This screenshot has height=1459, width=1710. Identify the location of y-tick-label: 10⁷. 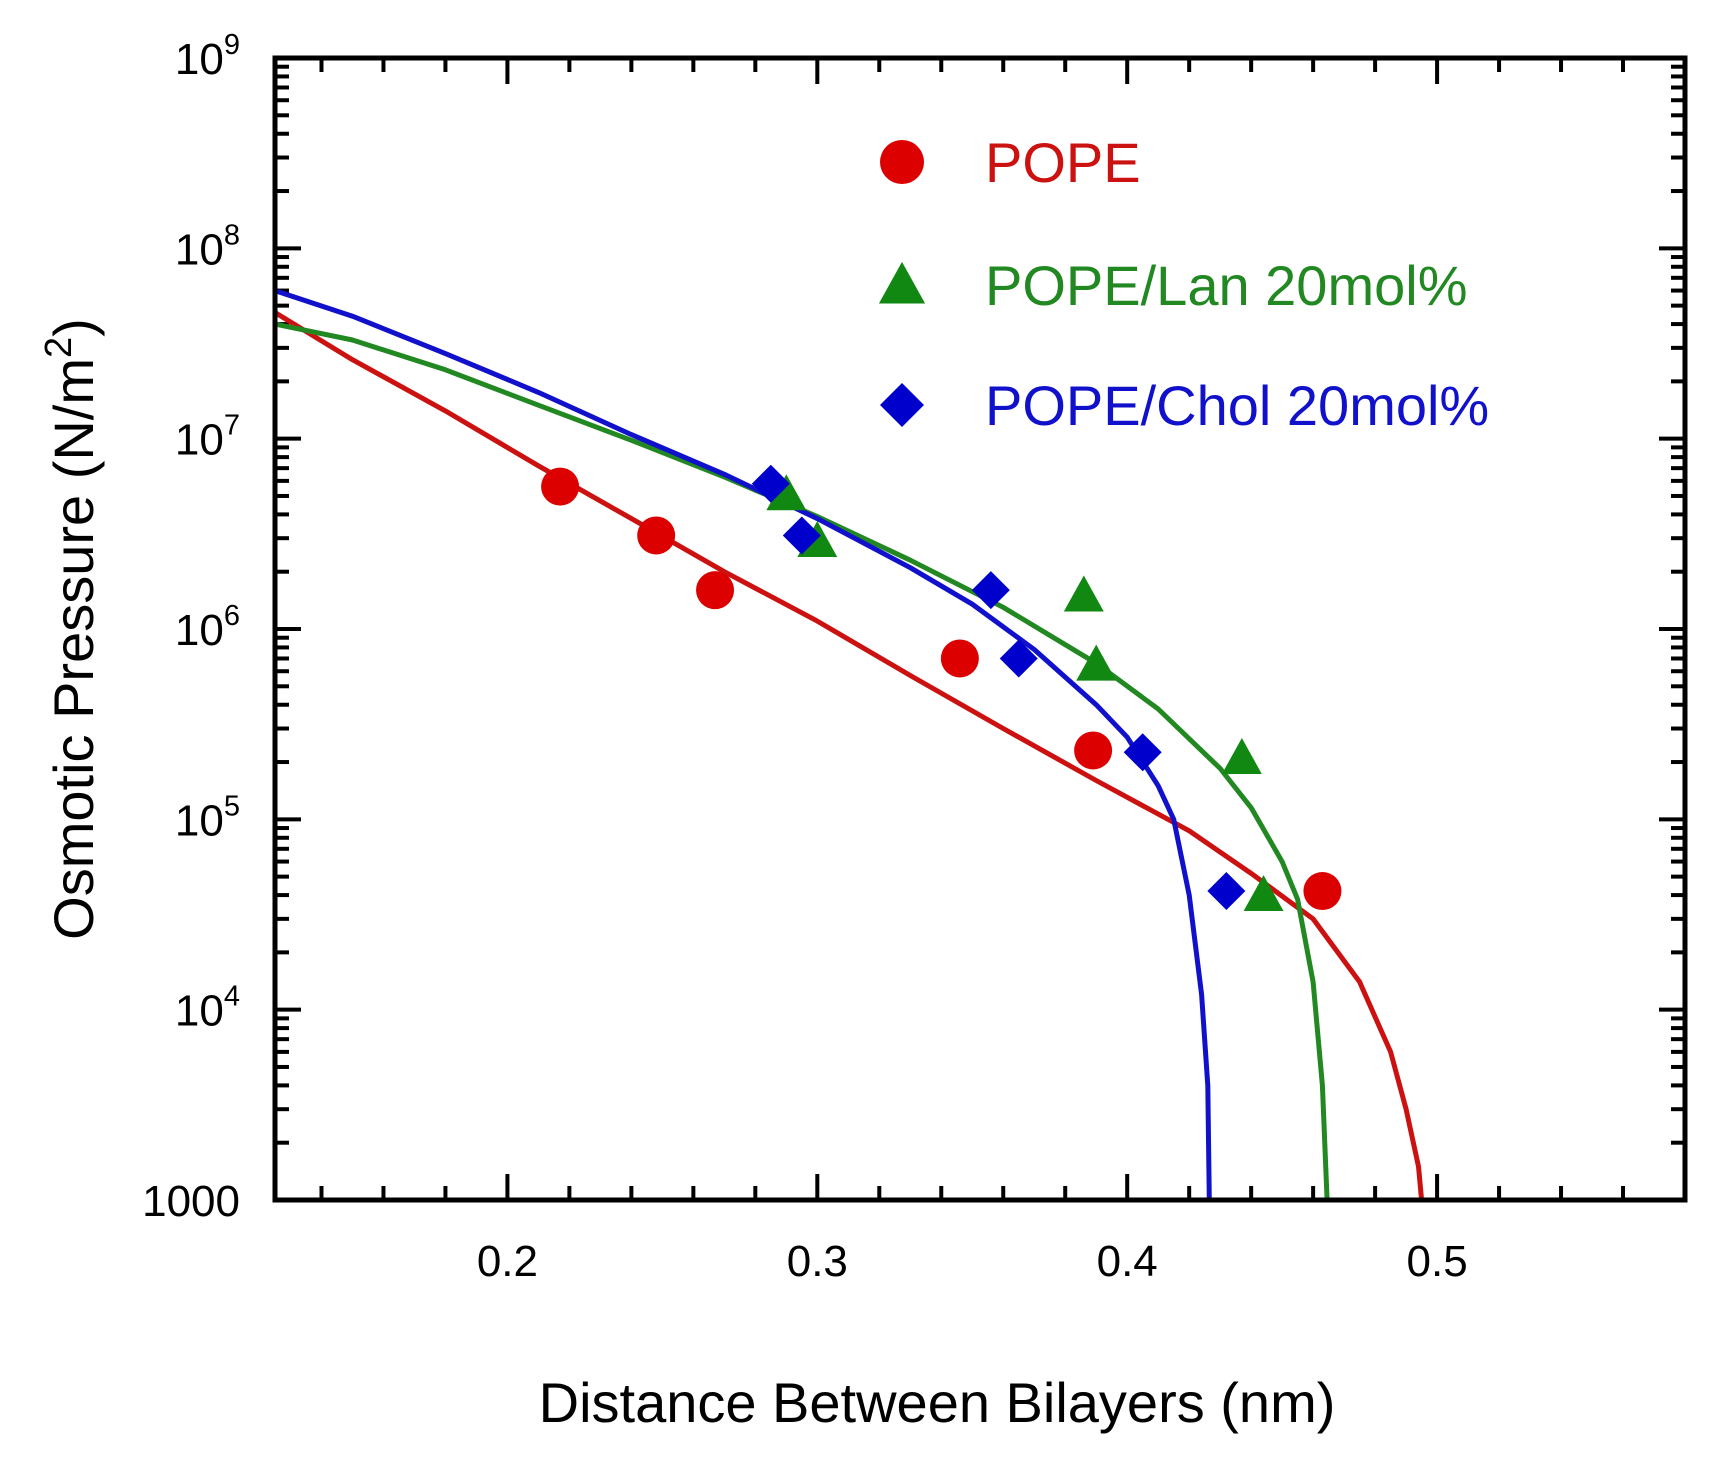
(207, 437).